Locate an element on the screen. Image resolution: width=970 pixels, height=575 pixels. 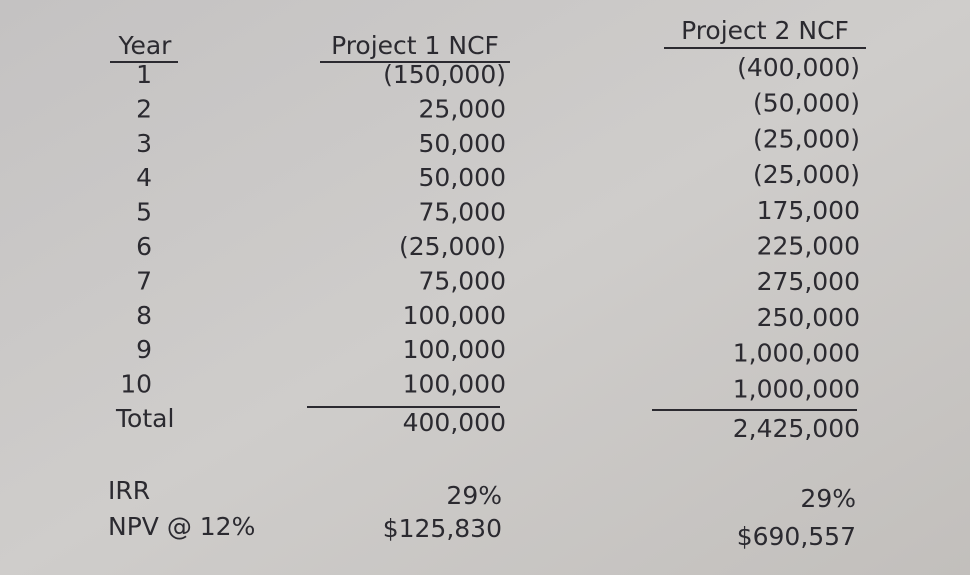
project-2-cell: 2,425,000 is located at coordinates (796, 428).